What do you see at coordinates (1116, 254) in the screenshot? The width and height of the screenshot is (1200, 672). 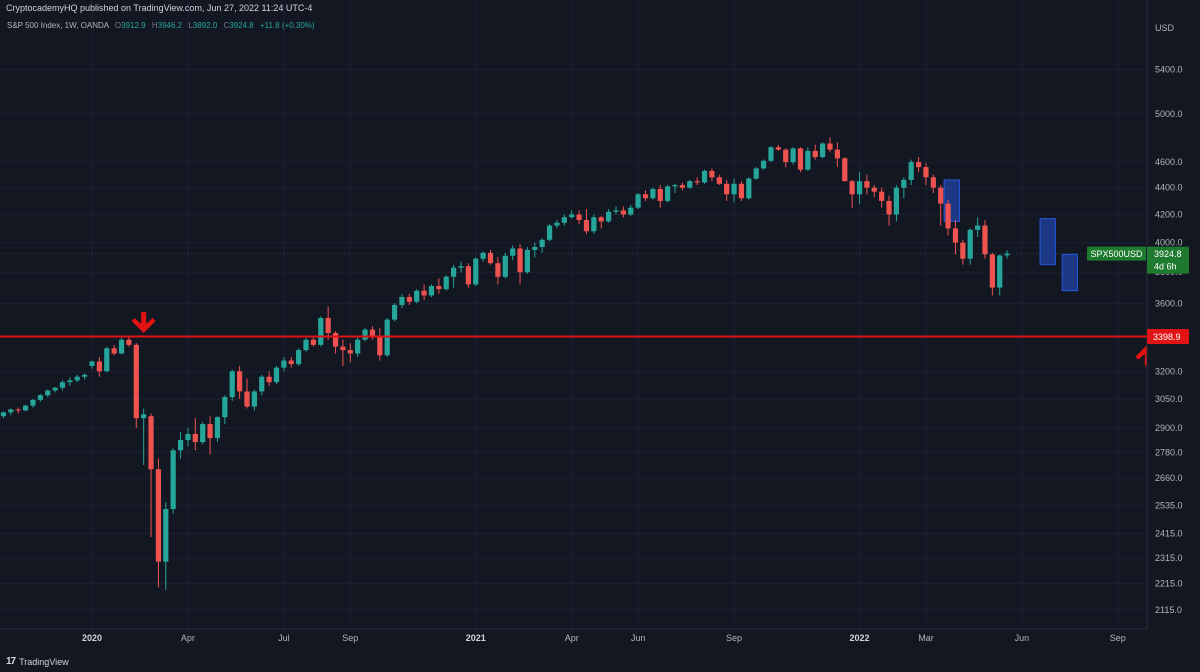 I see `symbol-tag-text: SPX500USD` at bounding box center [1116, 254].